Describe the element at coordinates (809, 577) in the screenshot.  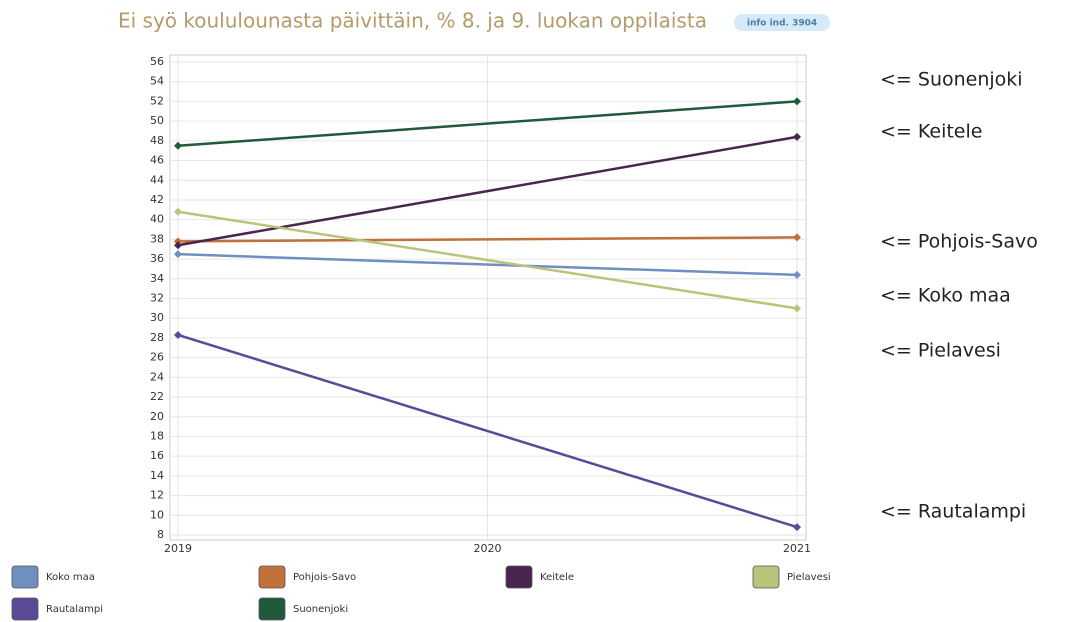
I see `legend-label: Pielavesi` at that location.